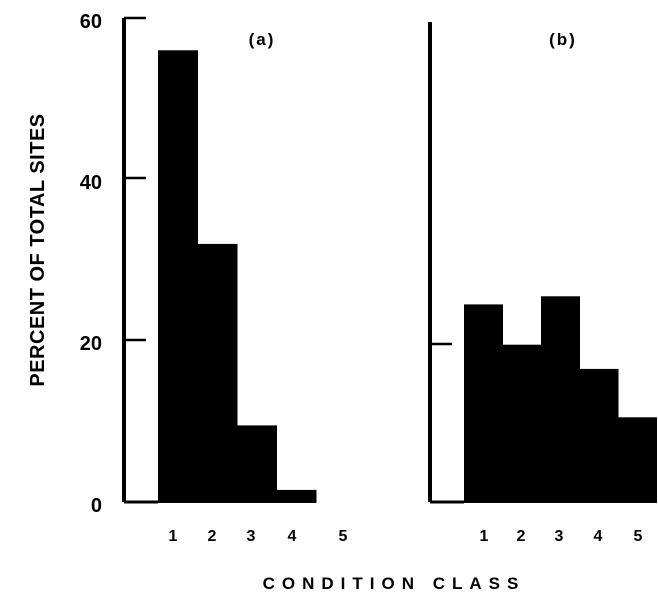  I want to click on panel-b-x-tick-label-1: 1, so click(484, 536).